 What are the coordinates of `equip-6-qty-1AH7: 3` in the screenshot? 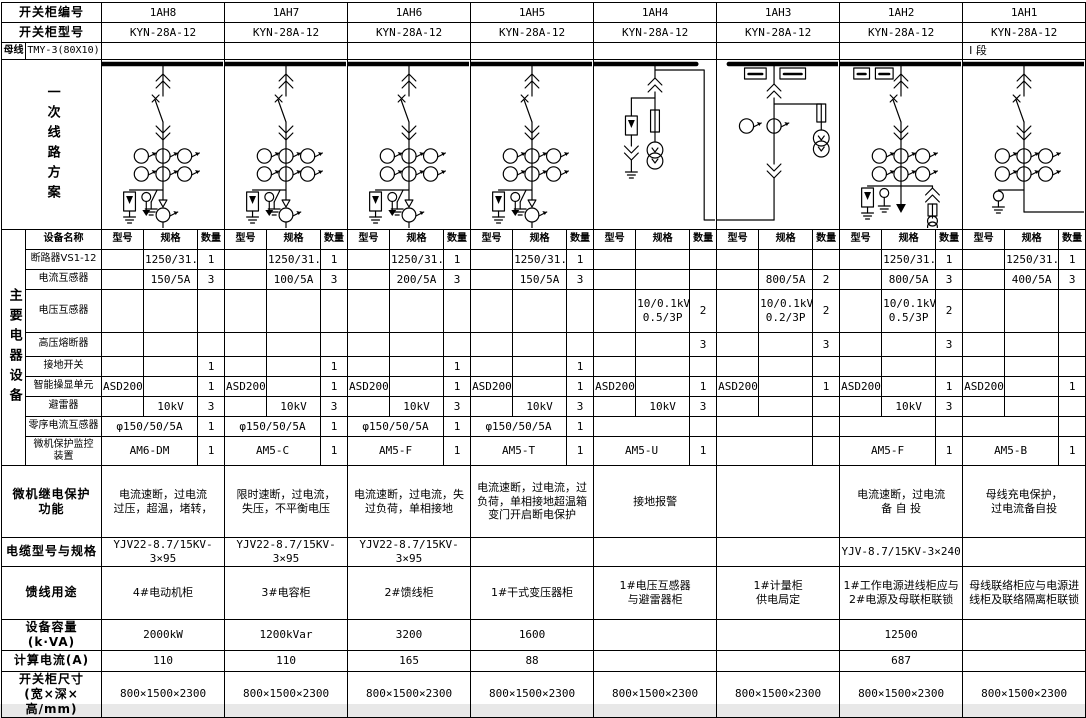 It's located at (334, 406).